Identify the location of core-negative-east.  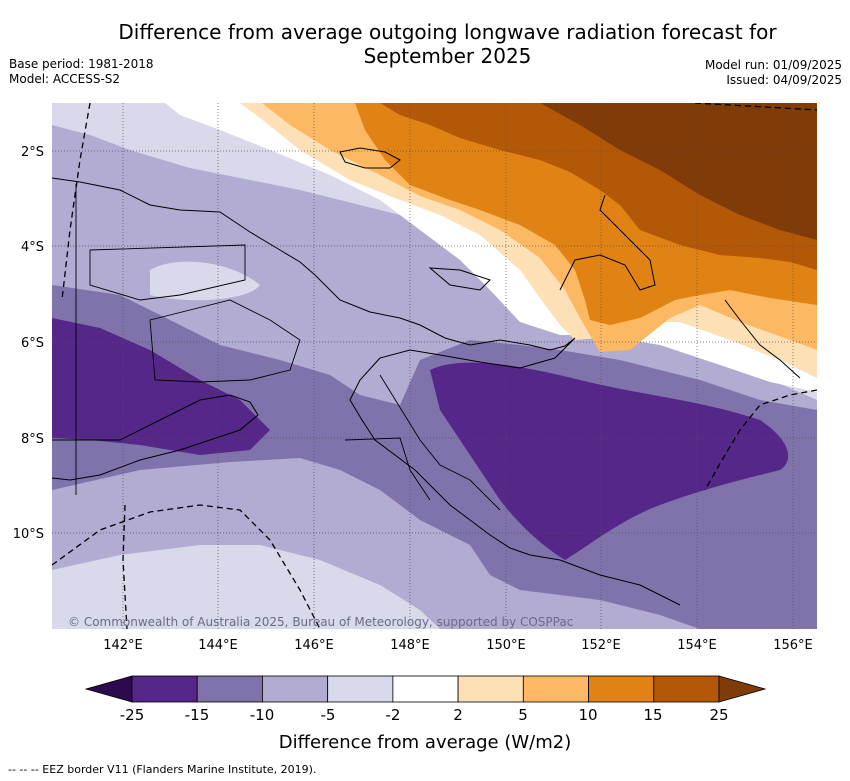
(609, 461).